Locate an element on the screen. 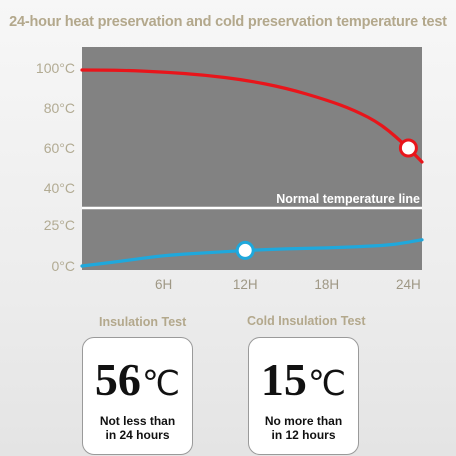 This screenshot has width=456, height=456. y-tick-label: 60°C is located at coordinates (59, 148).